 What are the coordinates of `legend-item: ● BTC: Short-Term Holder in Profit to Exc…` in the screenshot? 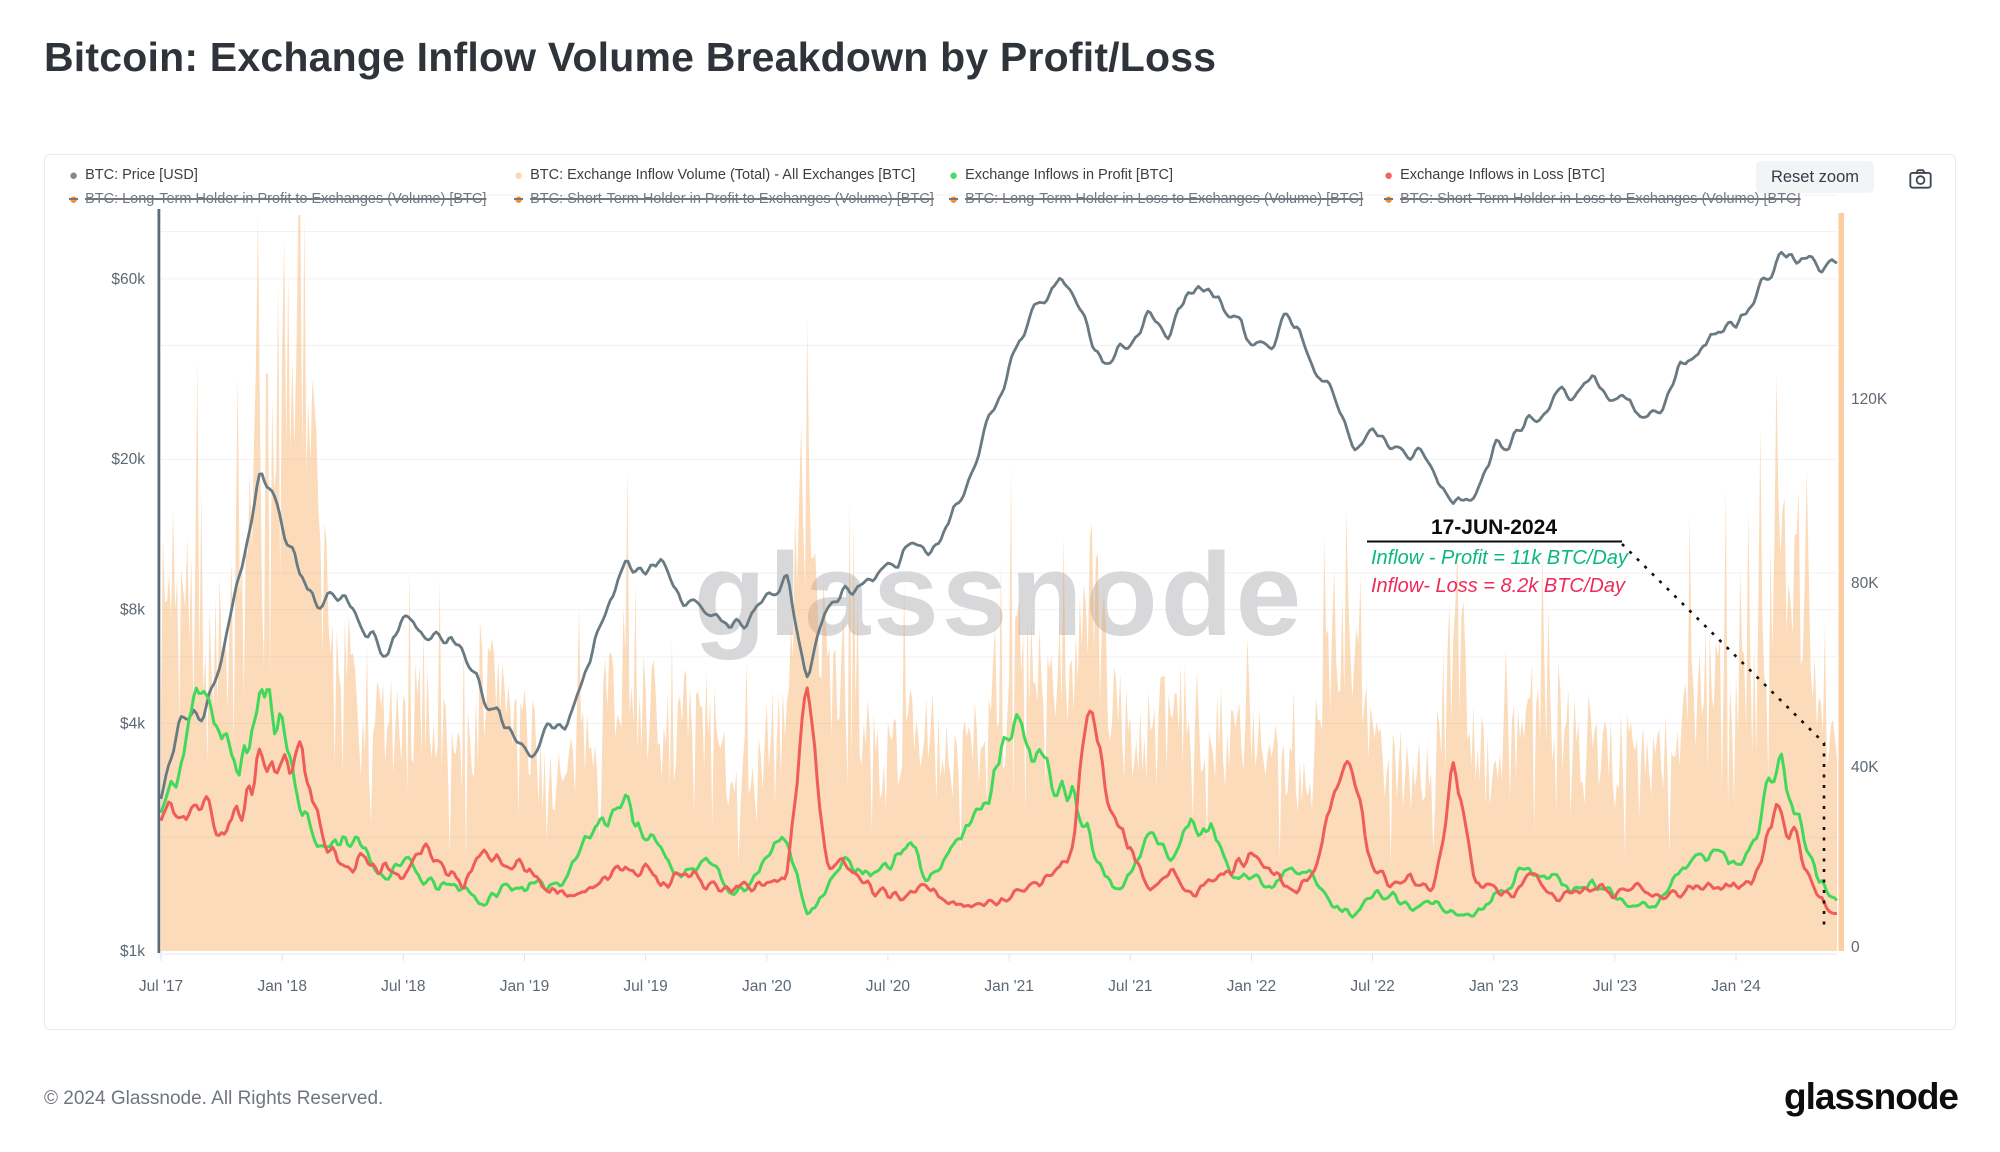 It's located at (731, 199).